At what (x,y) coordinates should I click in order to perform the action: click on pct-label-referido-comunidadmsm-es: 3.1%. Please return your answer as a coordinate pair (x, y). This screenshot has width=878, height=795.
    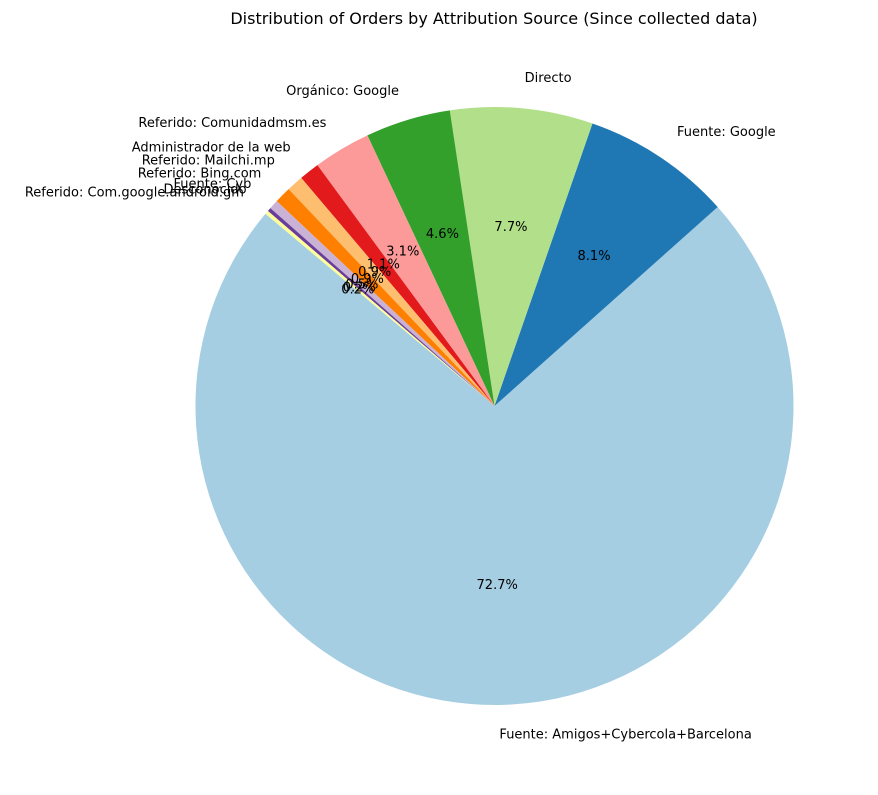
    Looking at the image, I should click on (402, 251).